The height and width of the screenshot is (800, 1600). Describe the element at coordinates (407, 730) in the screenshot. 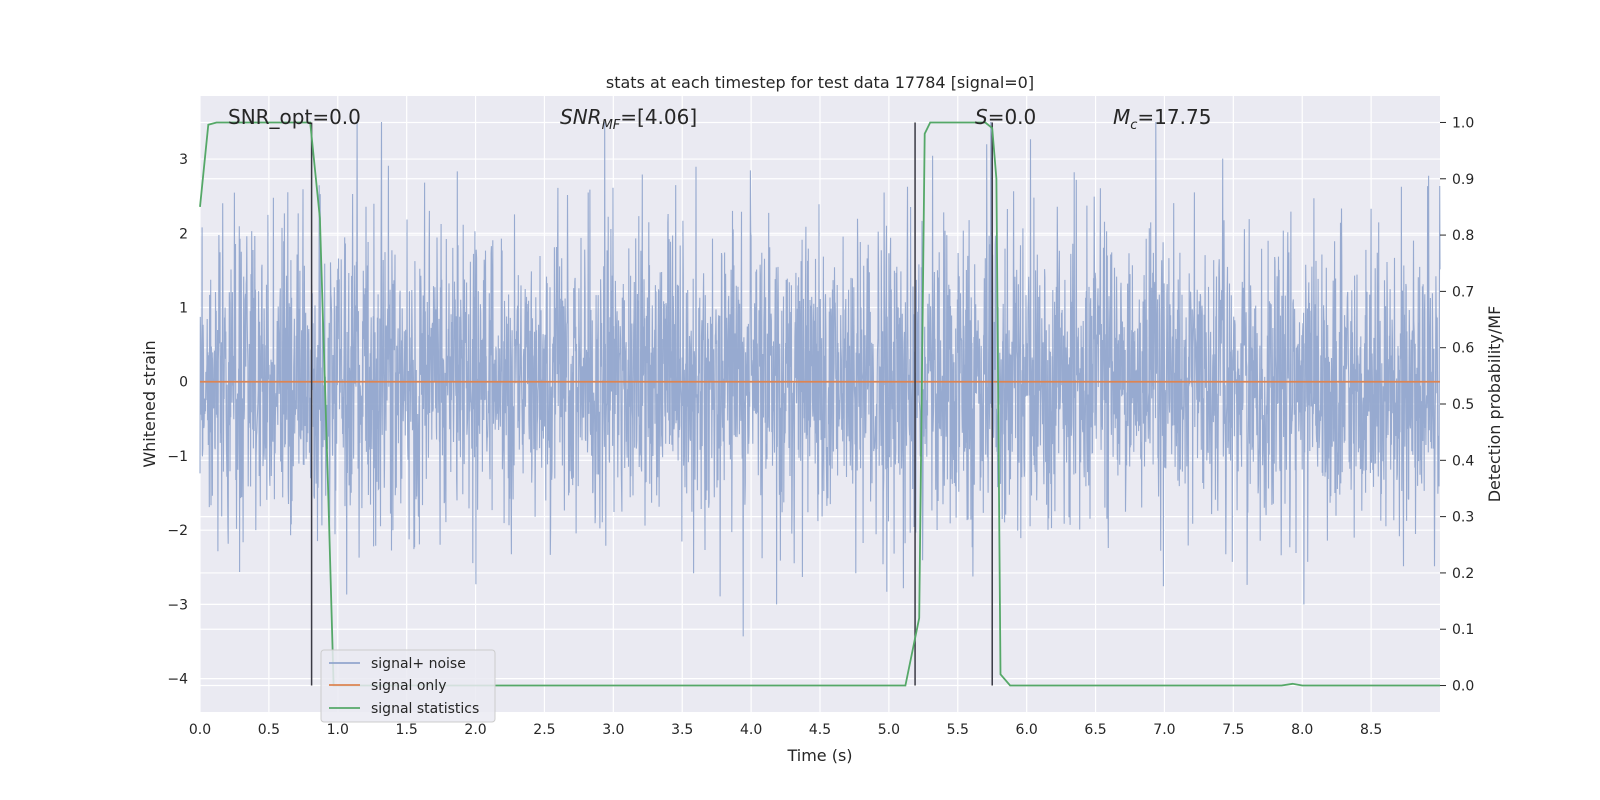

I see `x-tick-label: 1.5` at that location.